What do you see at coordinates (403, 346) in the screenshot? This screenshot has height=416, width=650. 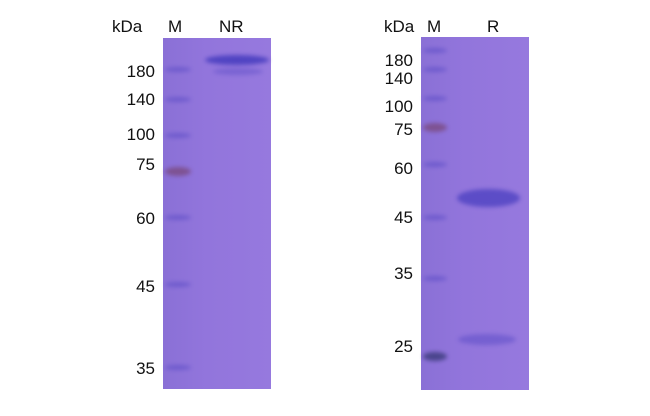 I see `marker-label-25: 25` at bounding box center [403, 346].